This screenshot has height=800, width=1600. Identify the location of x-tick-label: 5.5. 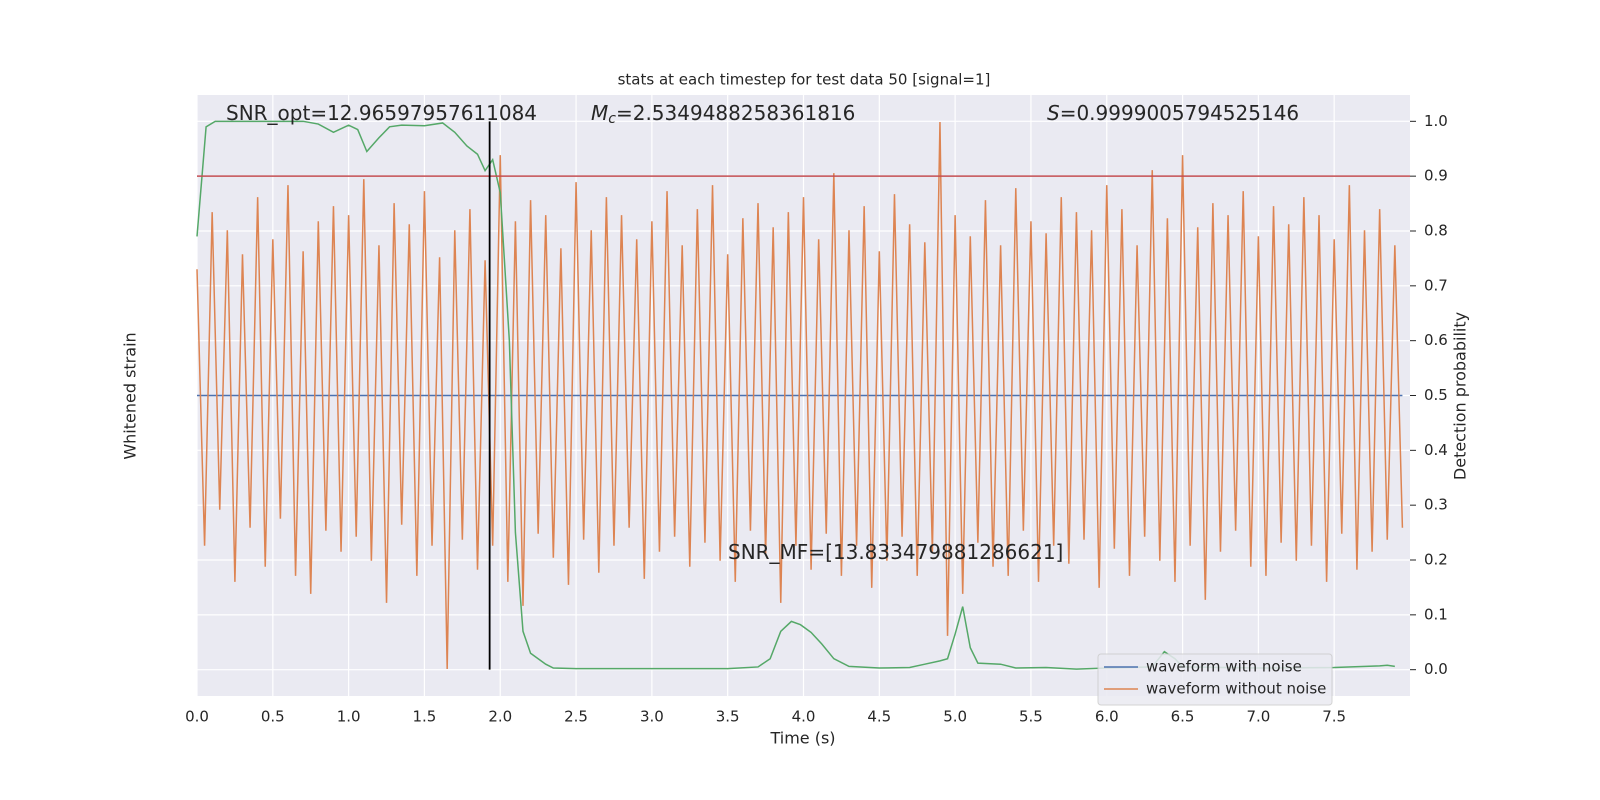
(1031, 717).